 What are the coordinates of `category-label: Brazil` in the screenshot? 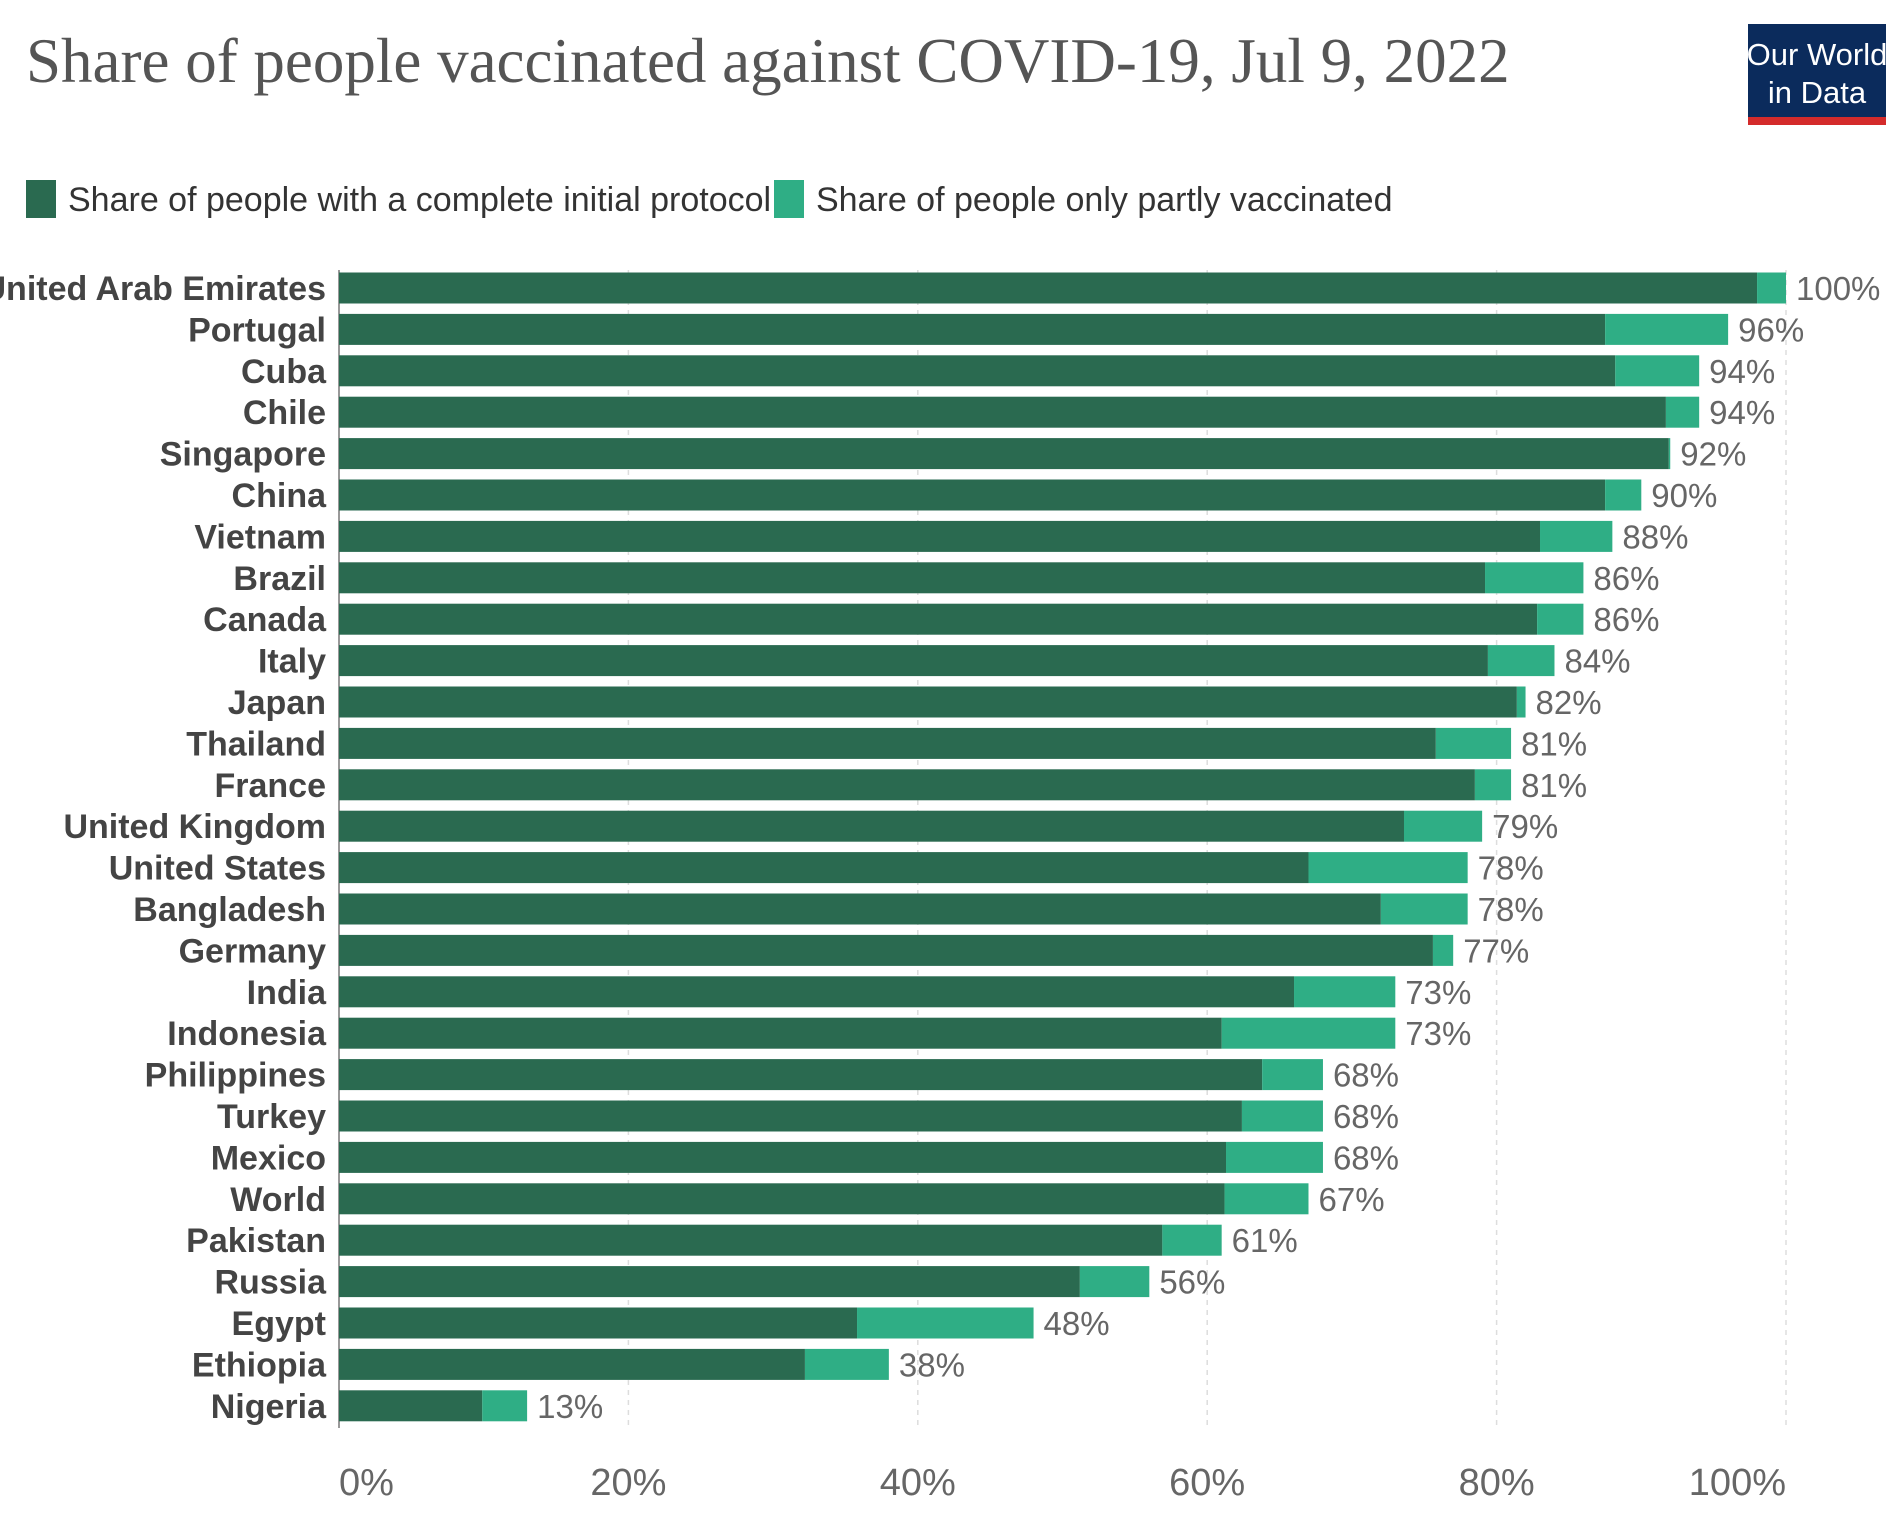 It's located at (279, 579).